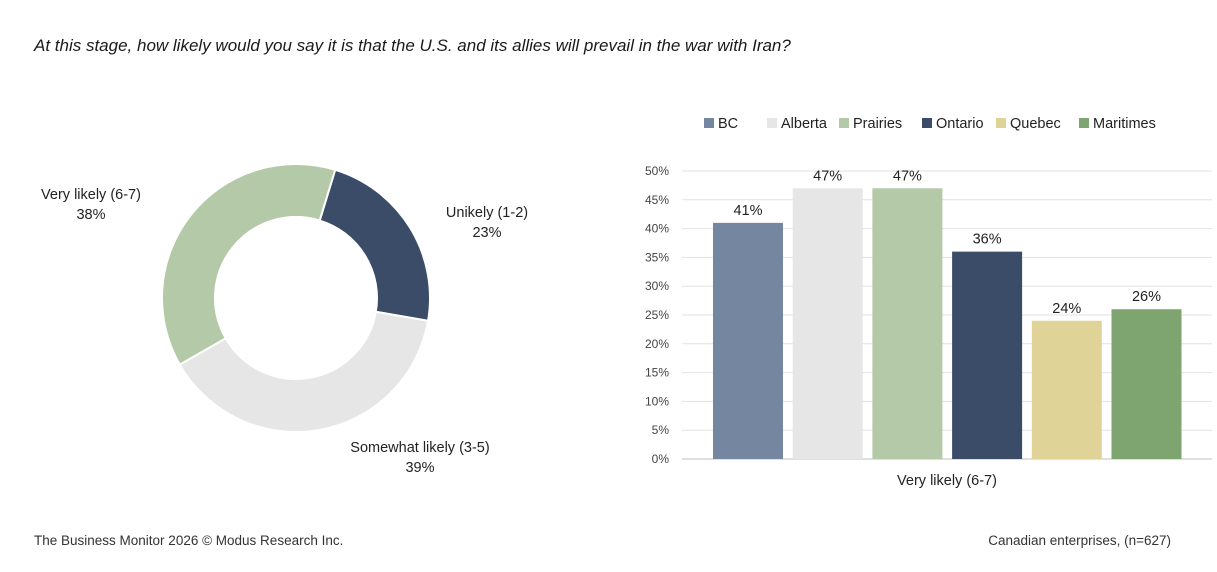 The width and height of the screenshot is (1217, 572). What do you see at coordinates (1079, 540) in the screenshot?
I see `sample-footer: Canadian enterprises, (n=627)` at bounding box center [1079, 540].